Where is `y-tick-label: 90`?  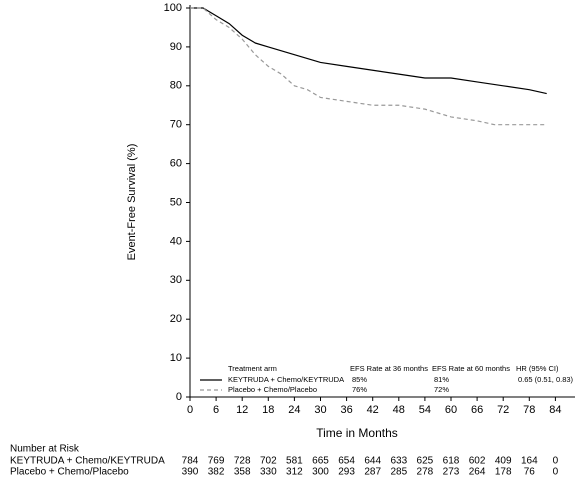 y-tick-label: 90 is located at coordinates (176, 47).